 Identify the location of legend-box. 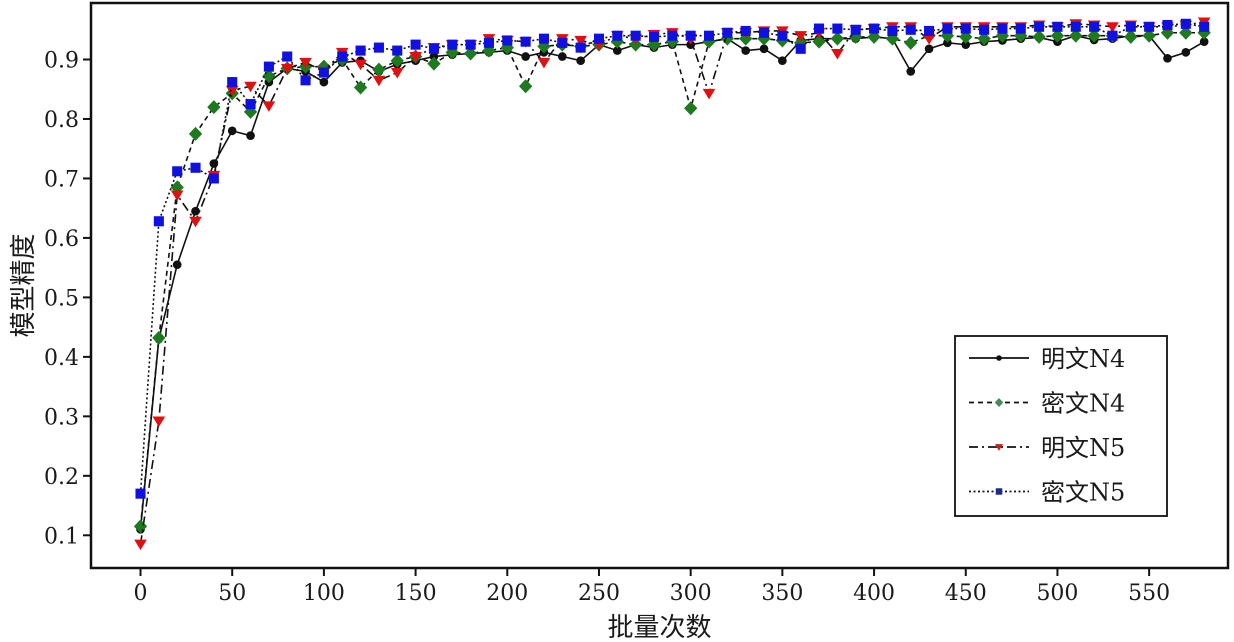
(1061, 426).